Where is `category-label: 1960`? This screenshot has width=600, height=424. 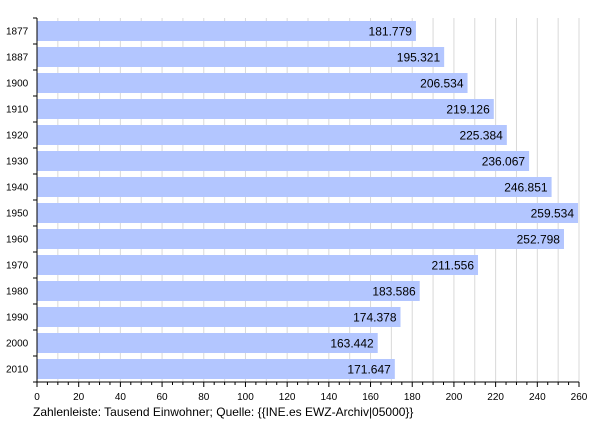 category-label: 1960 is located at coordinates (17, 240).